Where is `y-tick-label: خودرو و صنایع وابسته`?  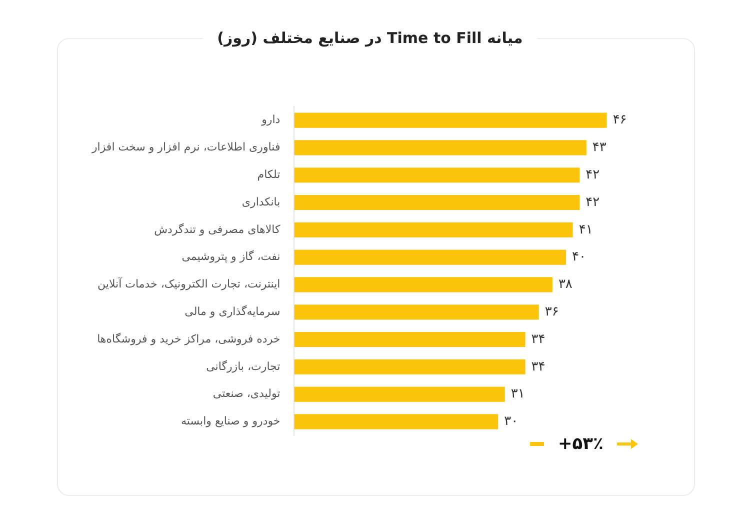 y-tick-label: خودرو و صنایع وابسته is located at coordinates (230, 421).